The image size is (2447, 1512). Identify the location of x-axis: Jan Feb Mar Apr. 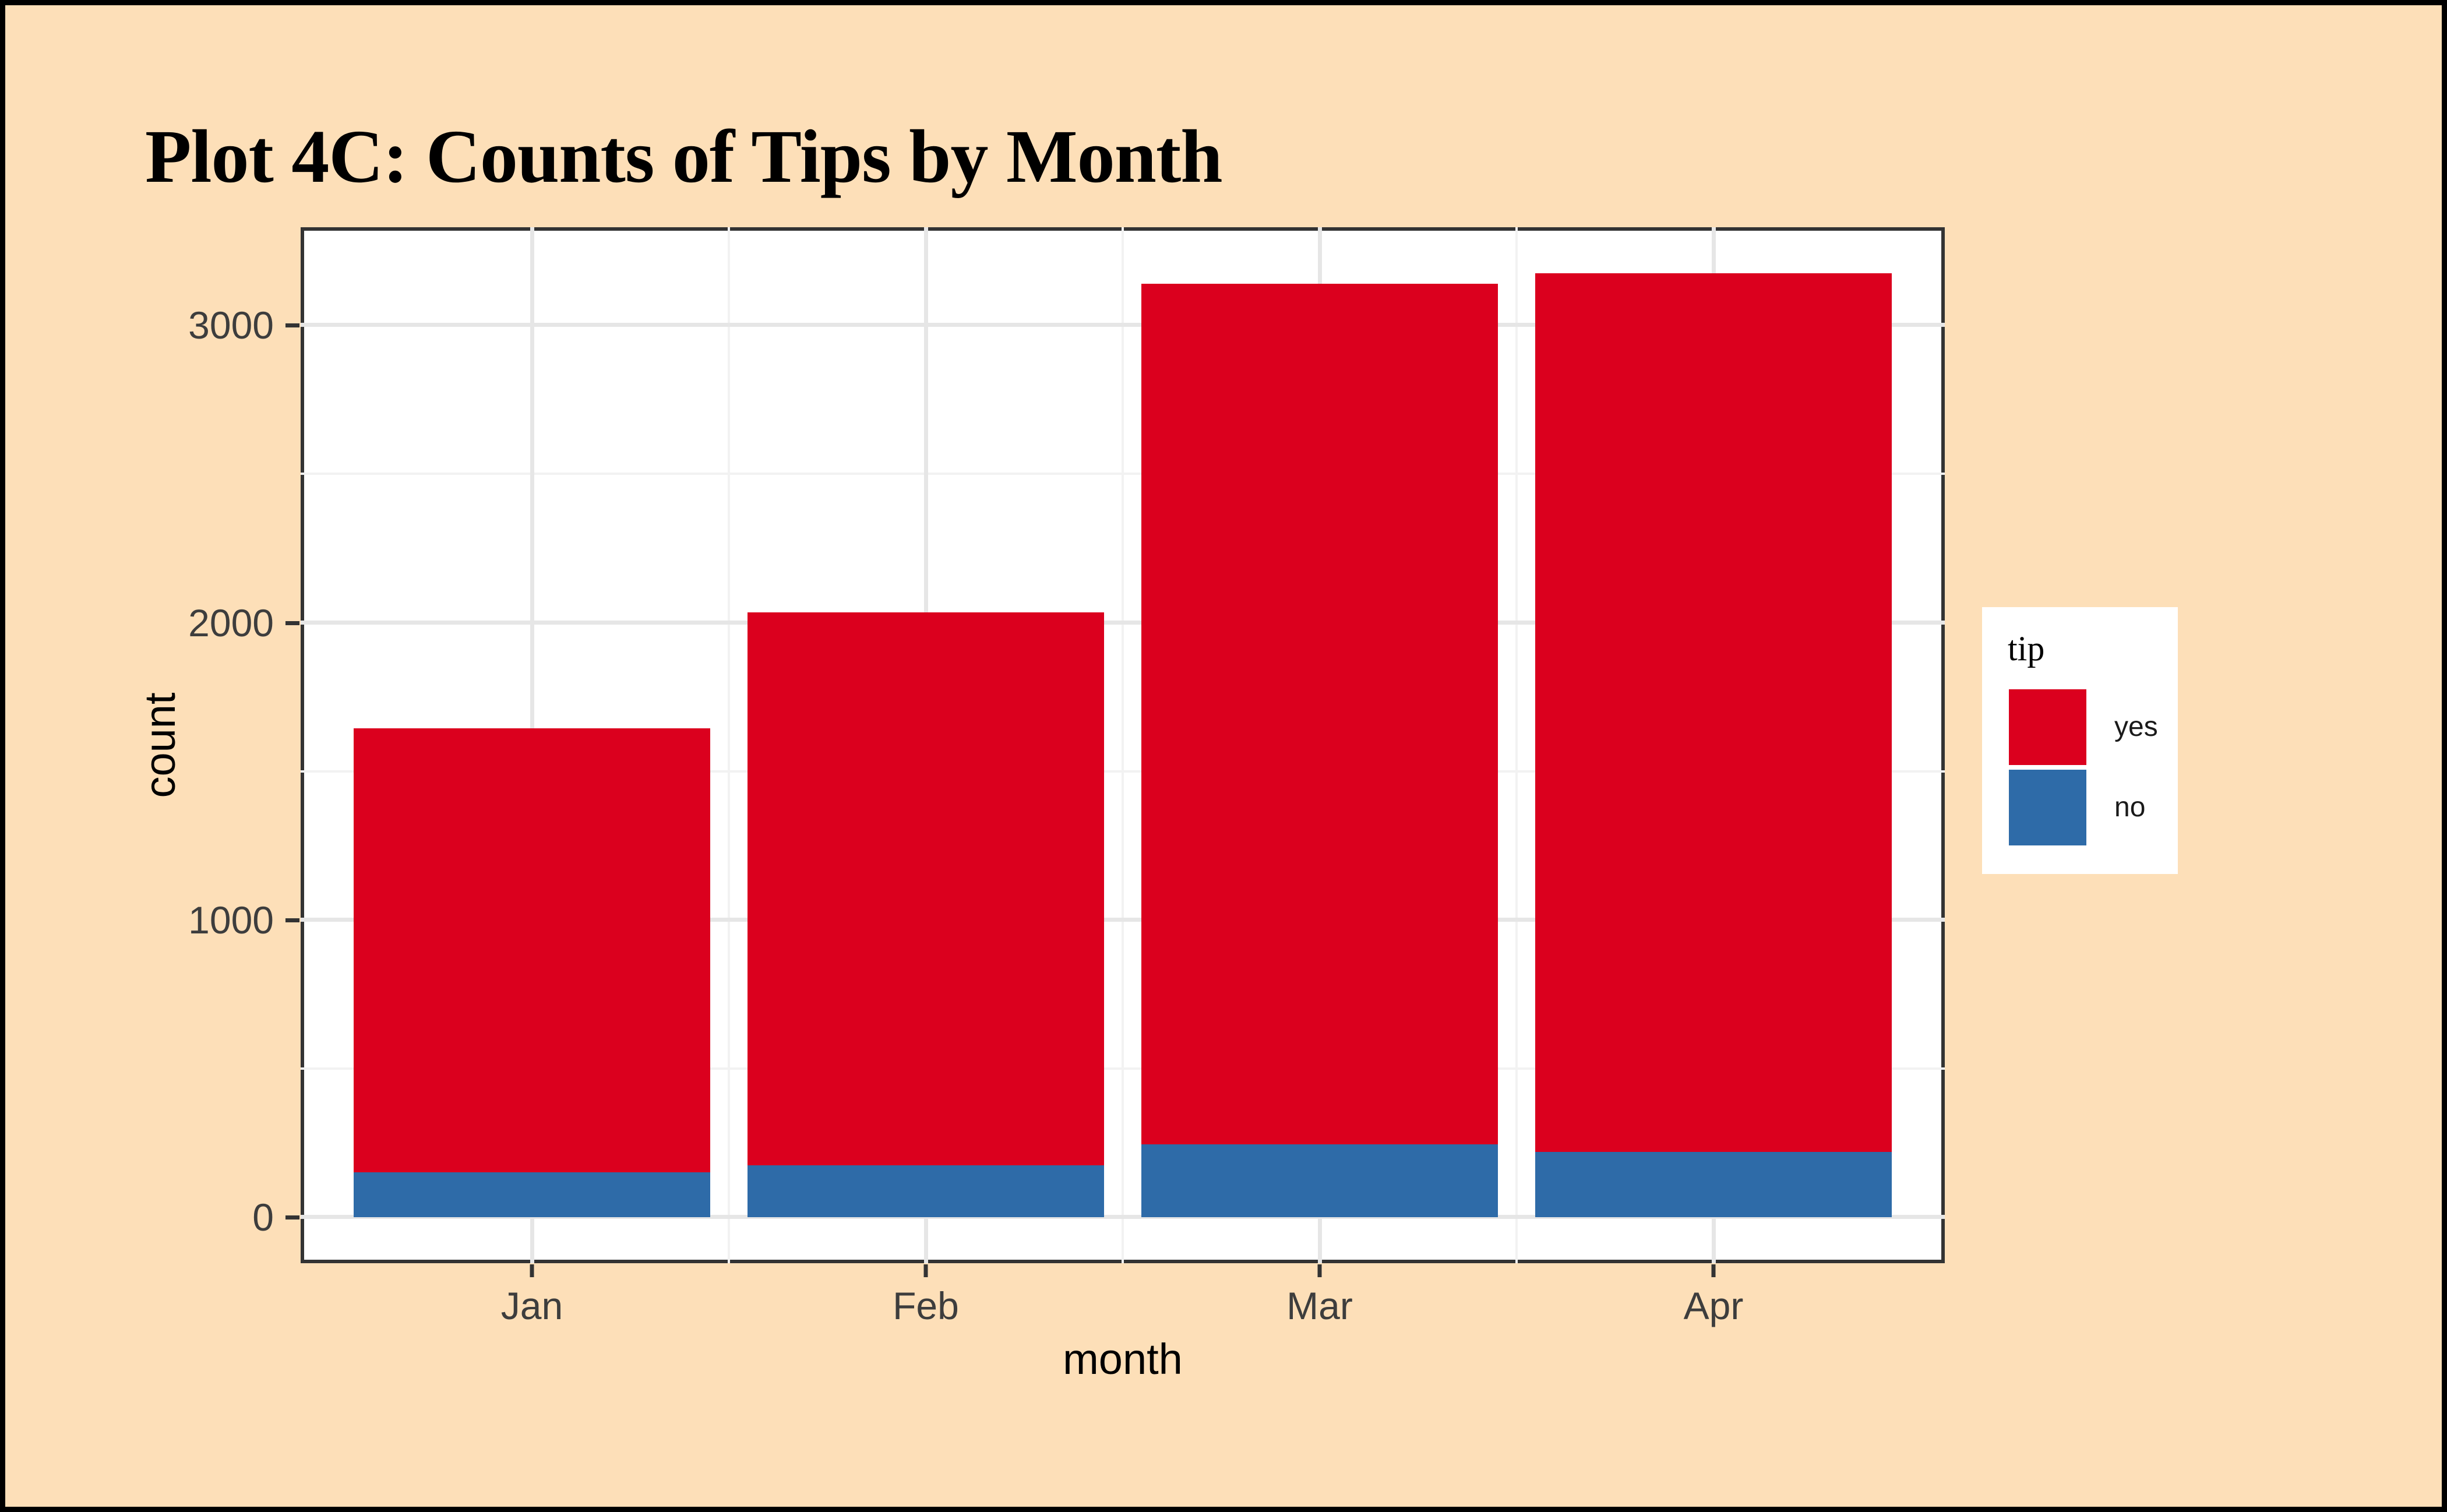
(1123, 1321).